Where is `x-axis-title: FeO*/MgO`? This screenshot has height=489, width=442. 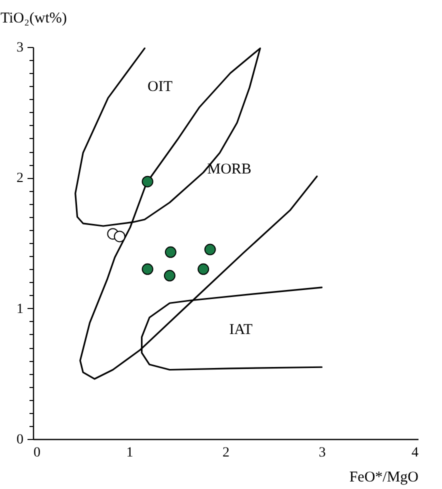 x-axis-title: FeO*/MgO is located at coordinates (384, 478).